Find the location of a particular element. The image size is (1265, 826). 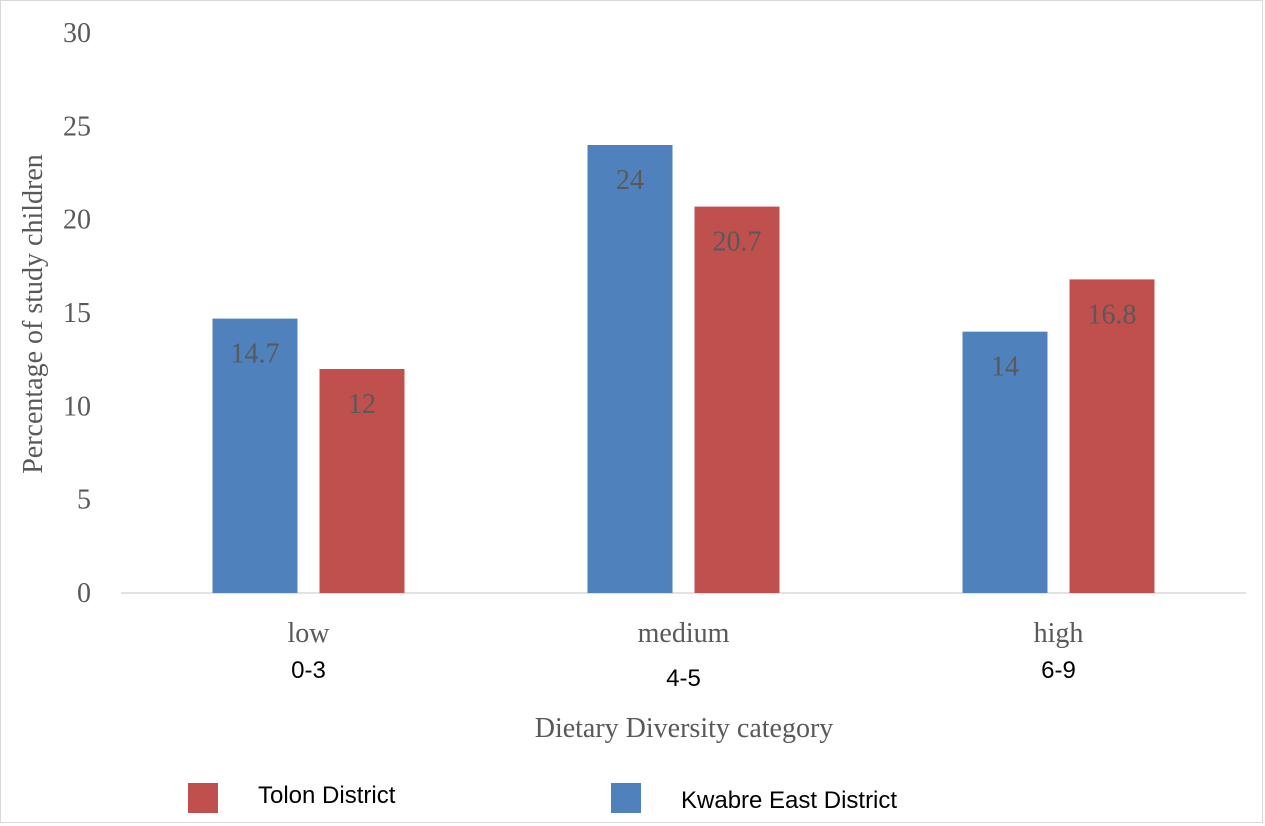

x-tick-label: medium is located at coordinates (684, 633).